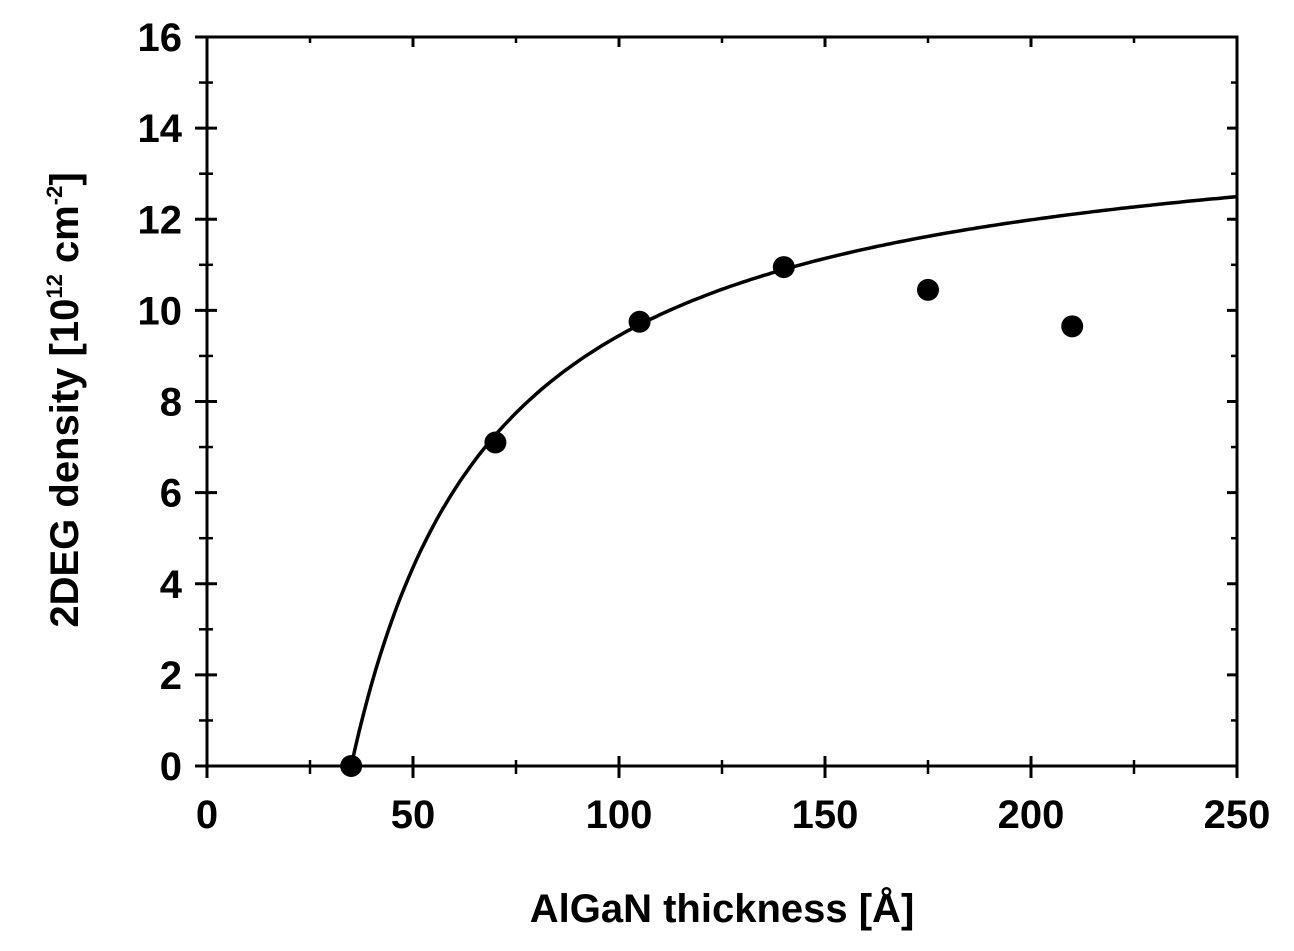 The width and height of the screenshot is (1294, 951). I want to click on y-tick-label: 8, so click(171, 403).